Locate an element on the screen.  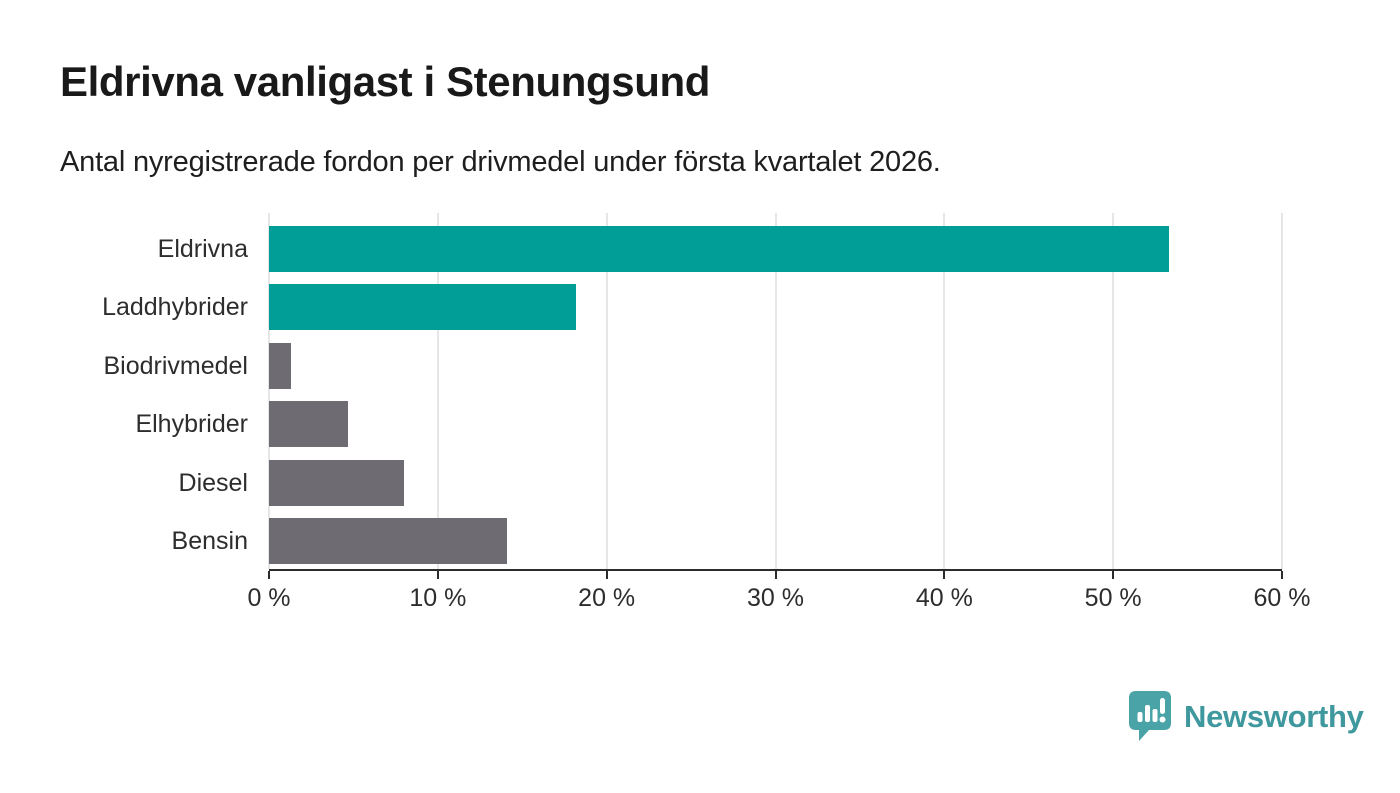
newsworthy-logo-text: Newsworthy is located at coordinates (1274, 716).